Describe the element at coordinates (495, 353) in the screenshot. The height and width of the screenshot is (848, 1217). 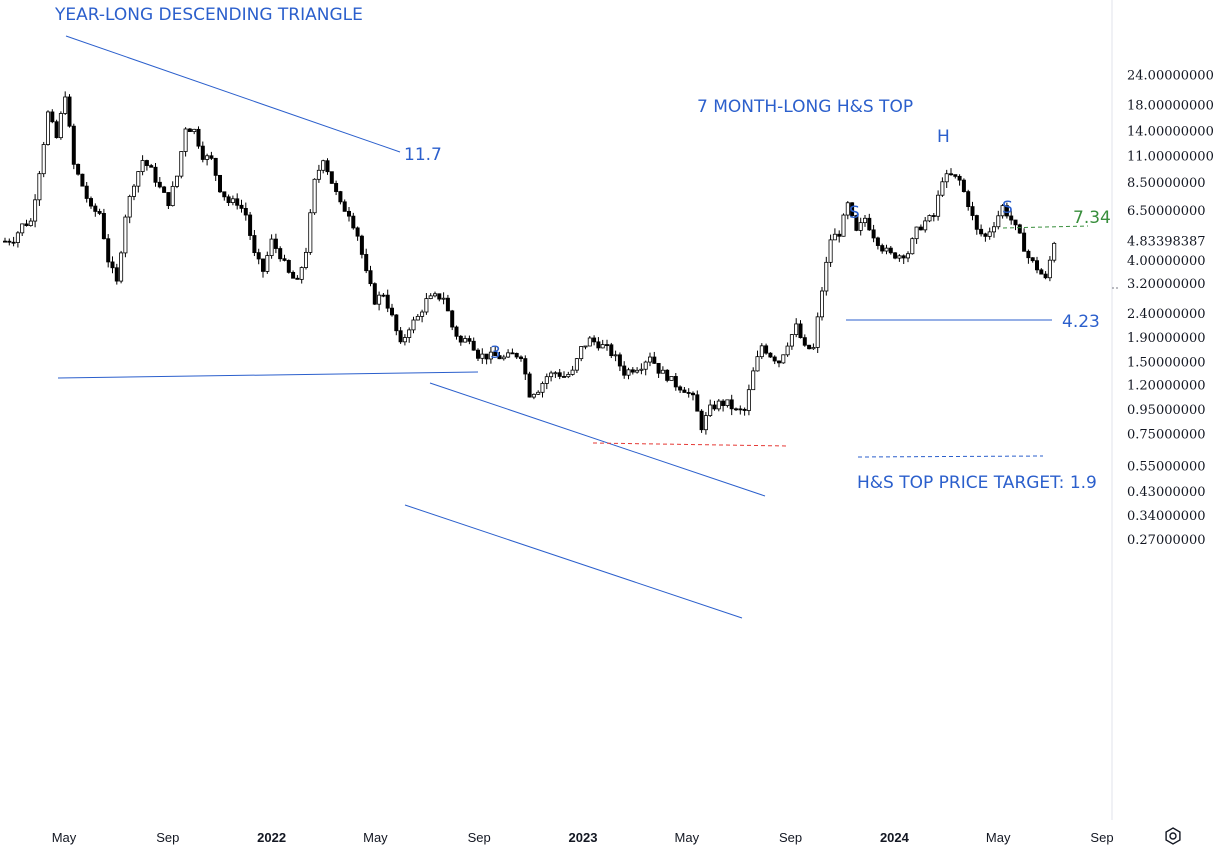
I see `triangle-lower-value: 3` at that location.